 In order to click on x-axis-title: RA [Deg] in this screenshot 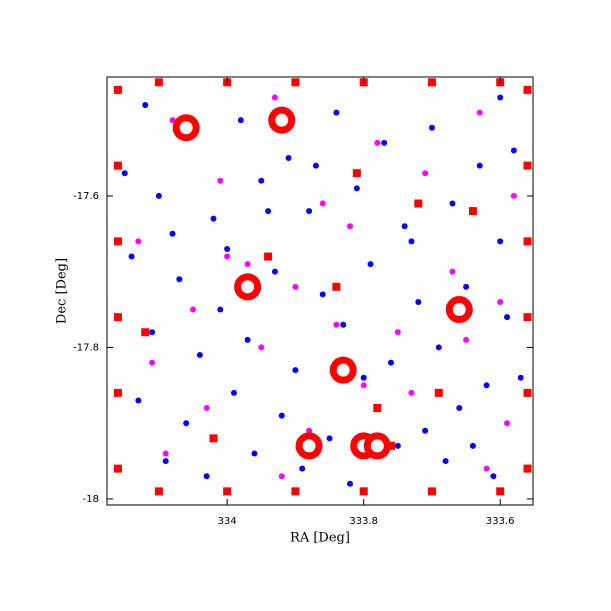, I will do `click(320, 538)`.